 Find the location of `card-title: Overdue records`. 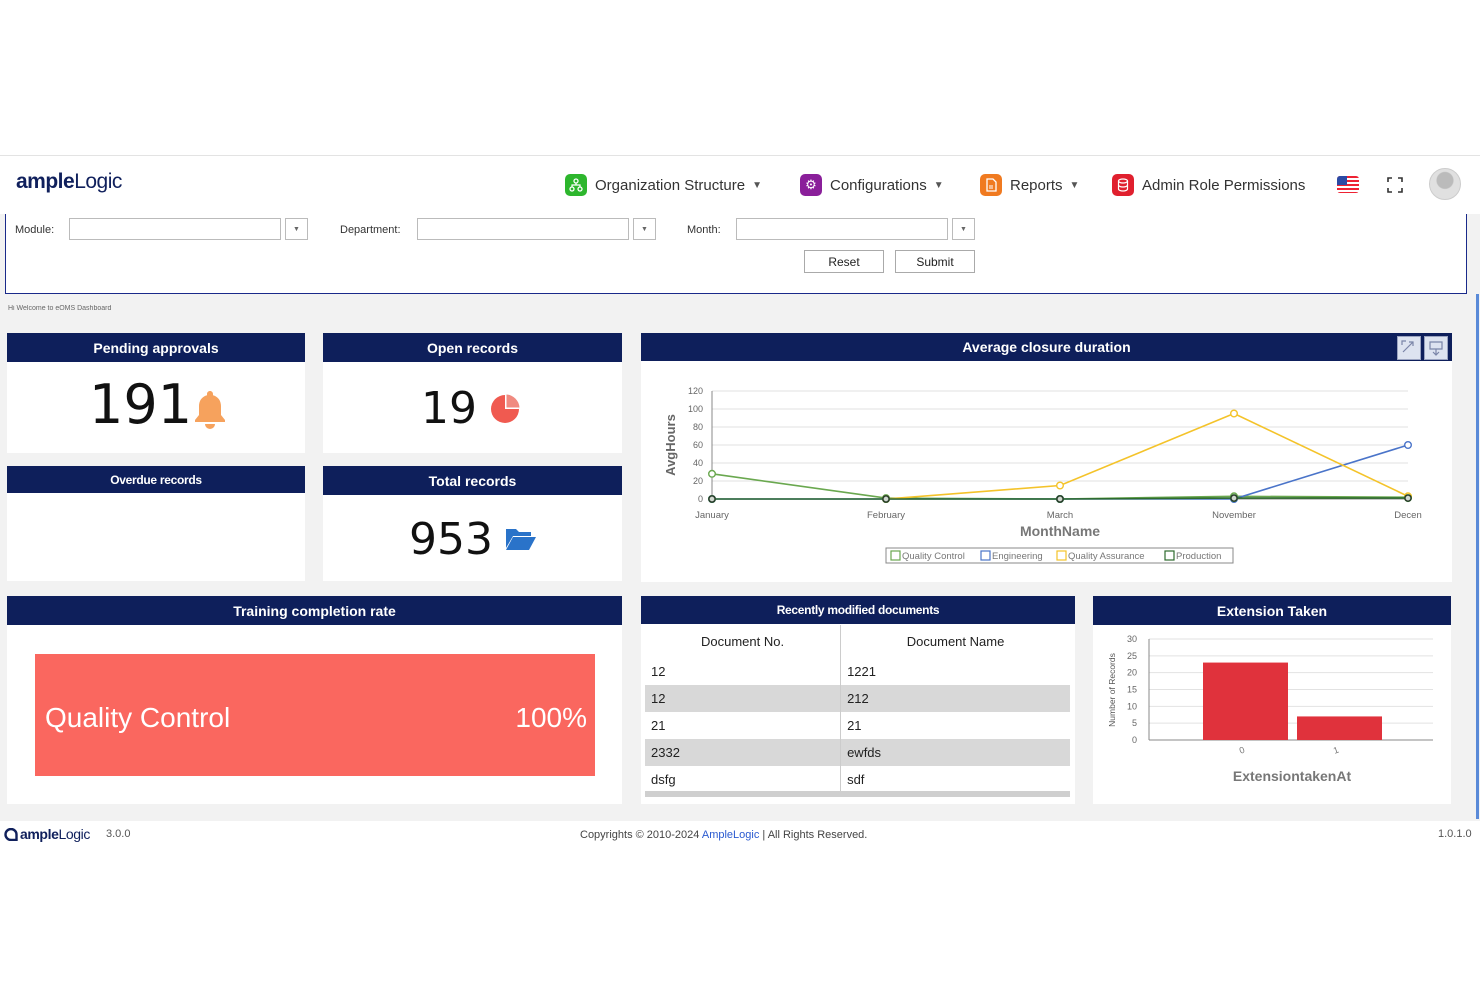

card-title: Overdue records is located at coordinates (156, 479).